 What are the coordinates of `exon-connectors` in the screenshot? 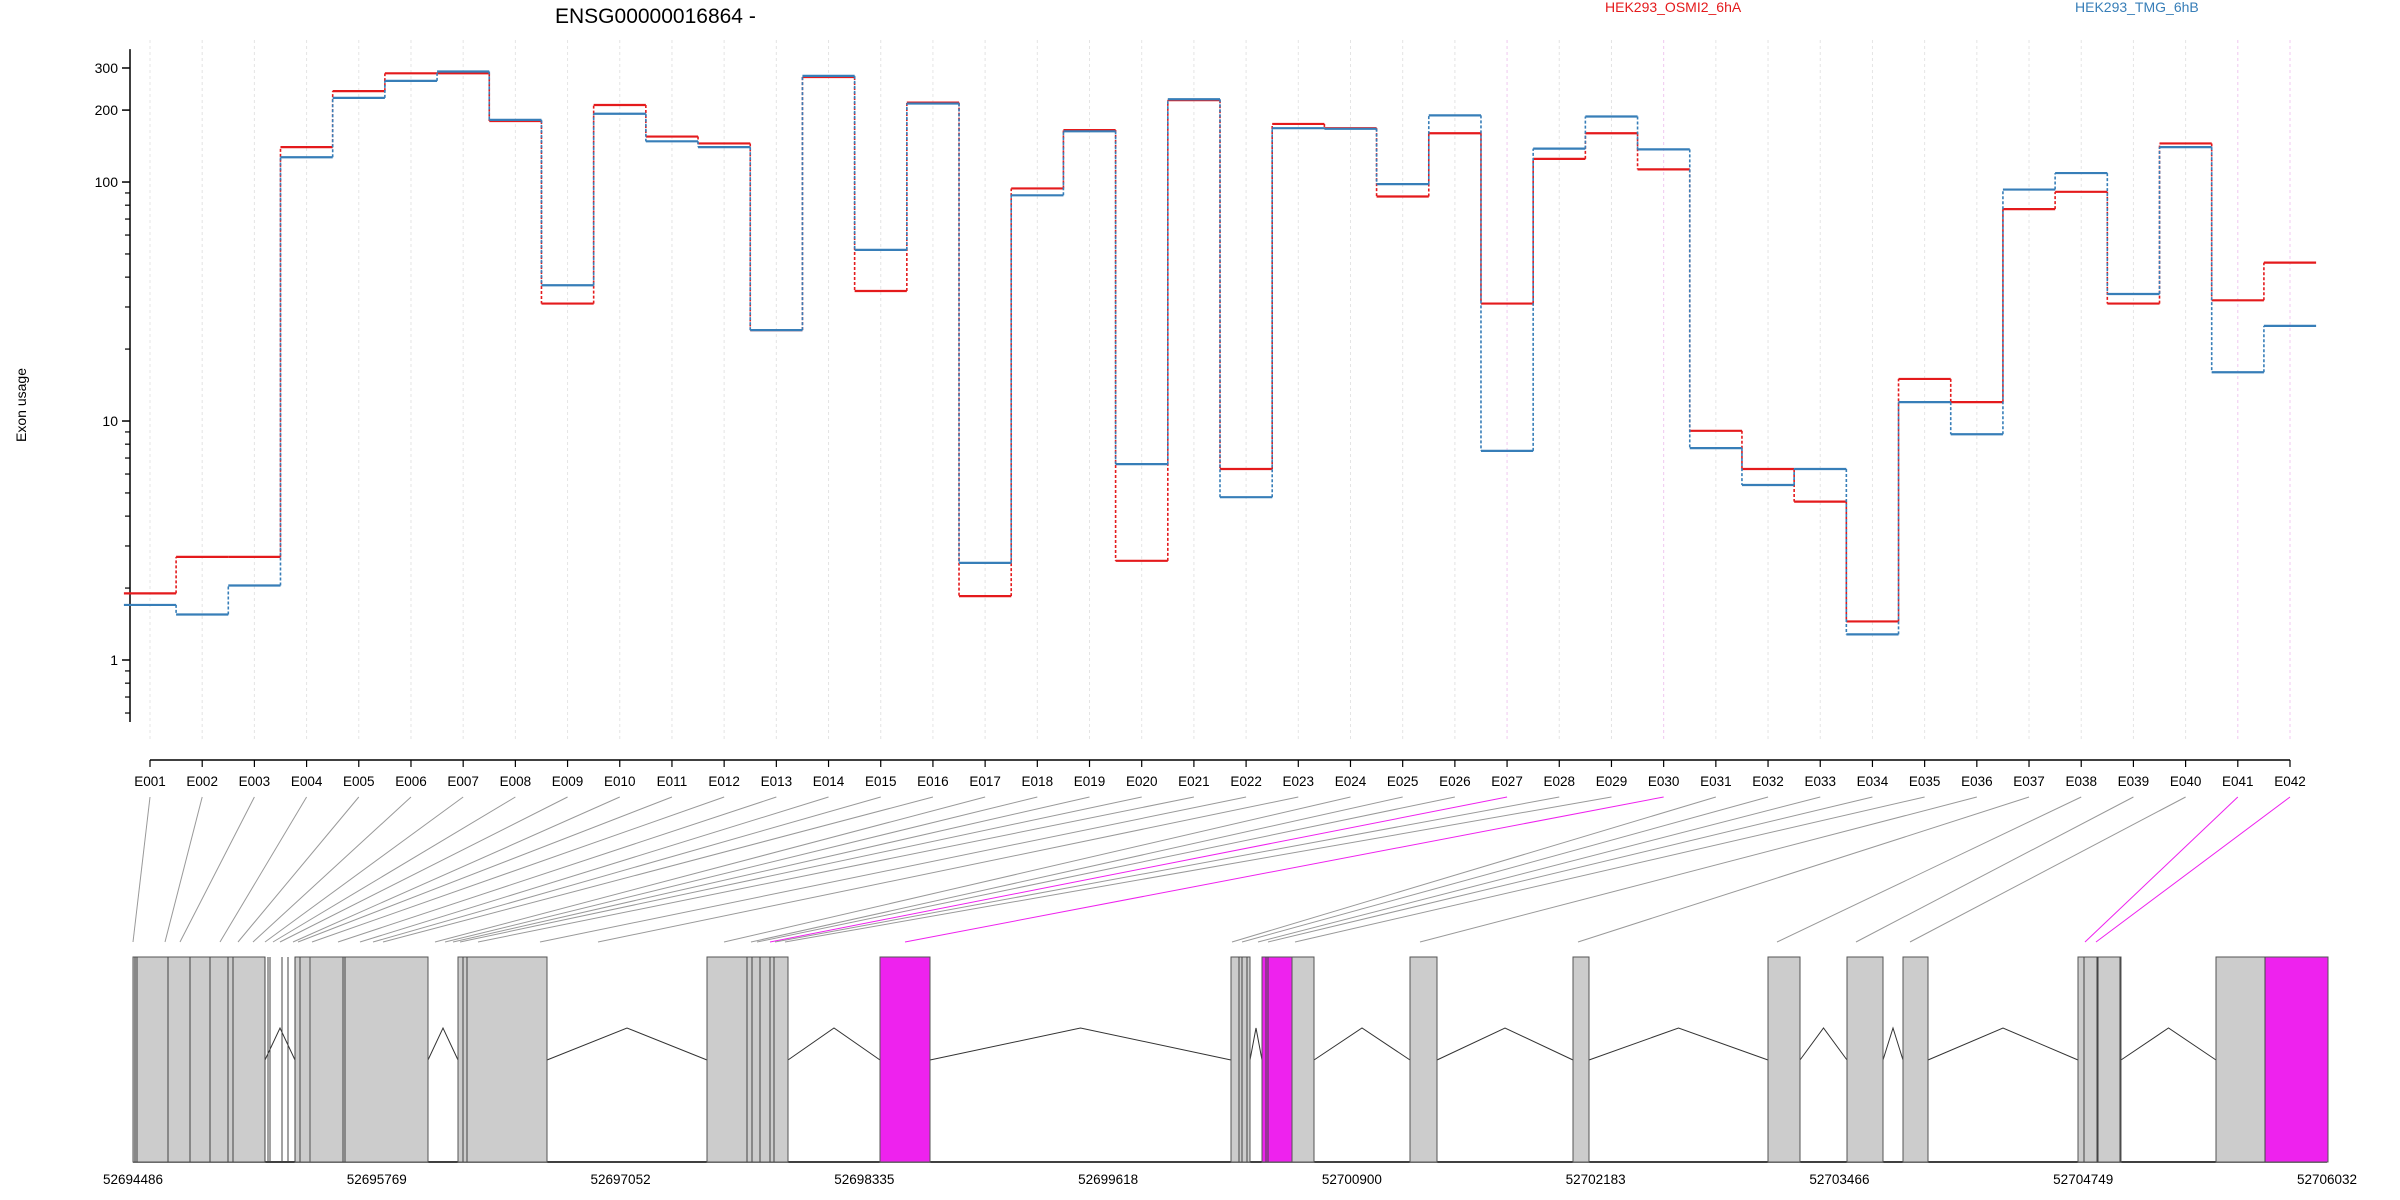 It's located at (1211, 869).